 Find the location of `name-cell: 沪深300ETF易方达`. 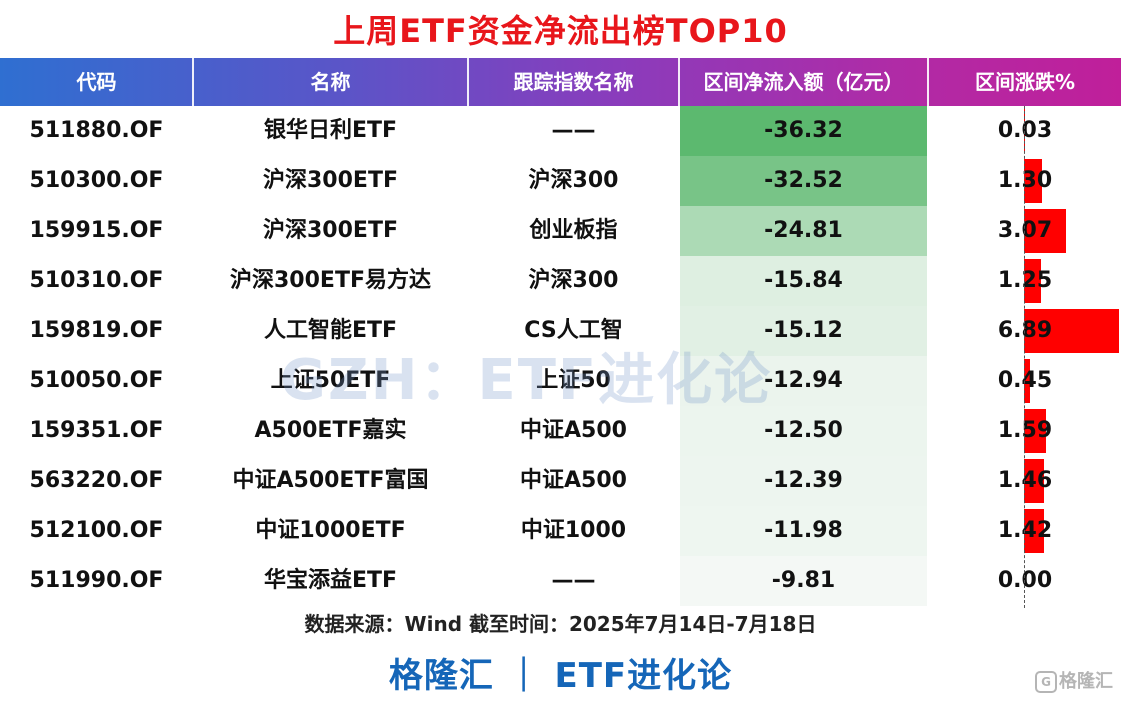

name-cell: 沪深300ETF易方达 is located at coordinates (330, 280).